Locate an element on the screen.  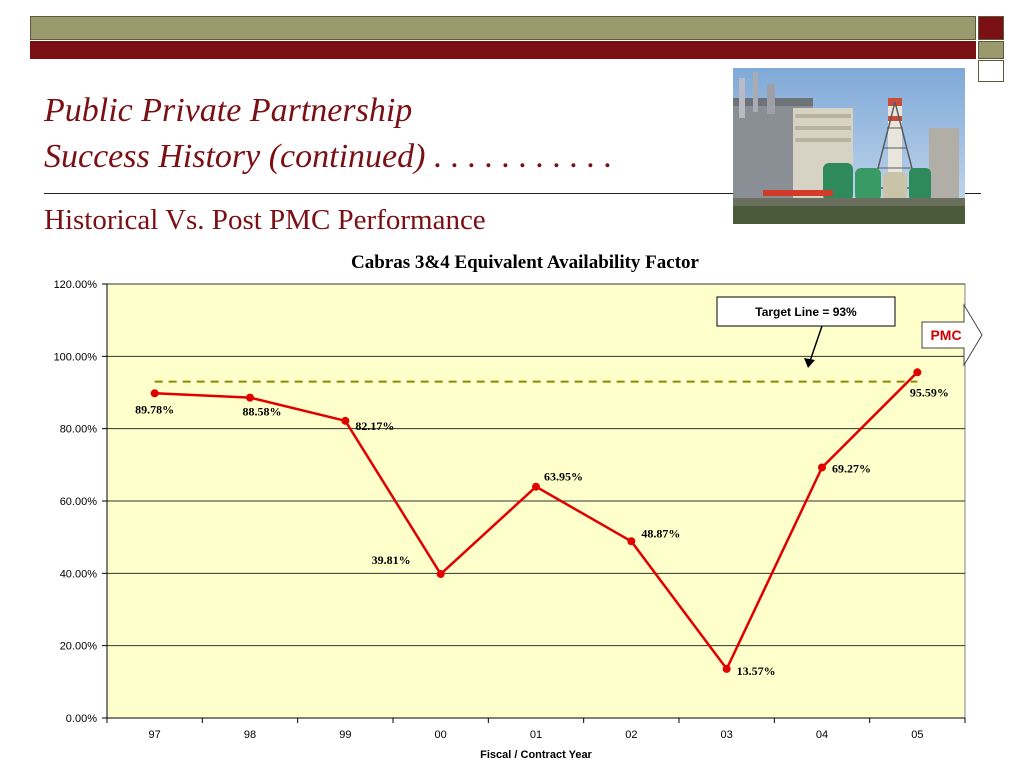
data-label: 13.57% is located at coordinates (756, 671).